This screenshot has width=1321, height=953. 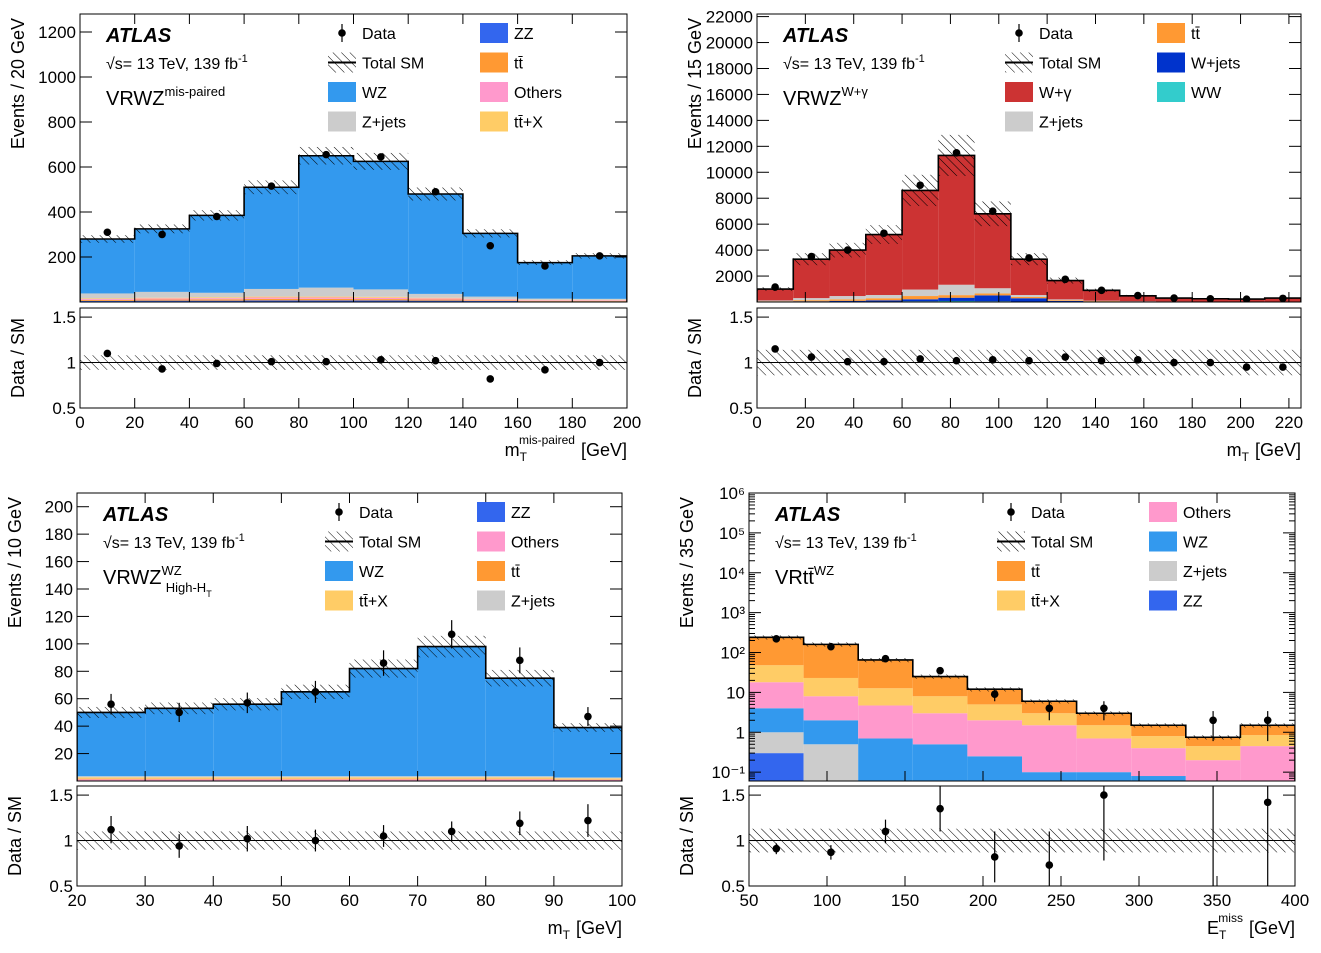 I want to click on ratio-y-tick-label: 0.5, so click(x=64, y=408).